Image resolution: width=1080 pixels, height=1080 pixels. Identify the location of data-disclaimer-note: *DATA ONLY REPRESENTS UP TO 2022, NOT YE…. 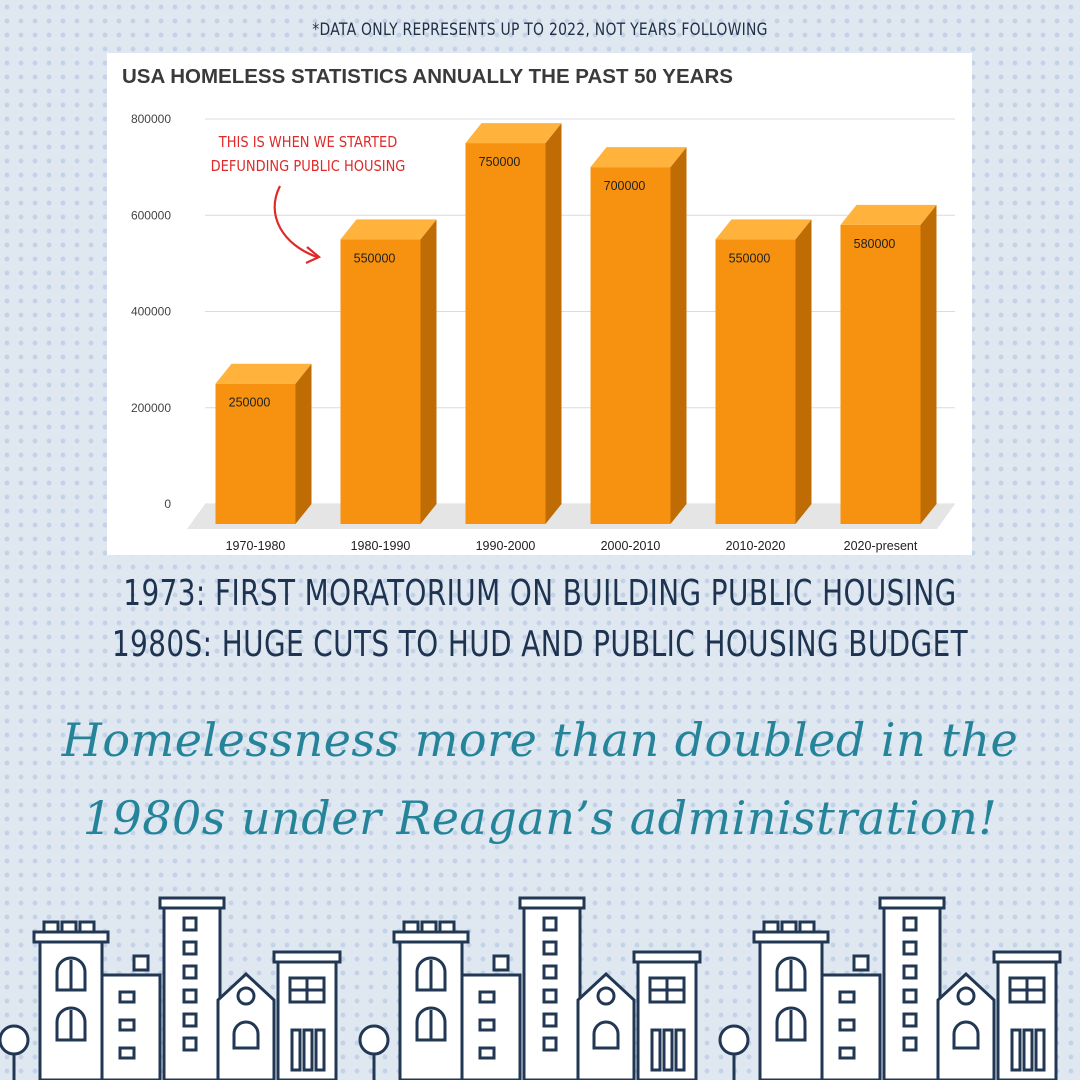
(540, 30).